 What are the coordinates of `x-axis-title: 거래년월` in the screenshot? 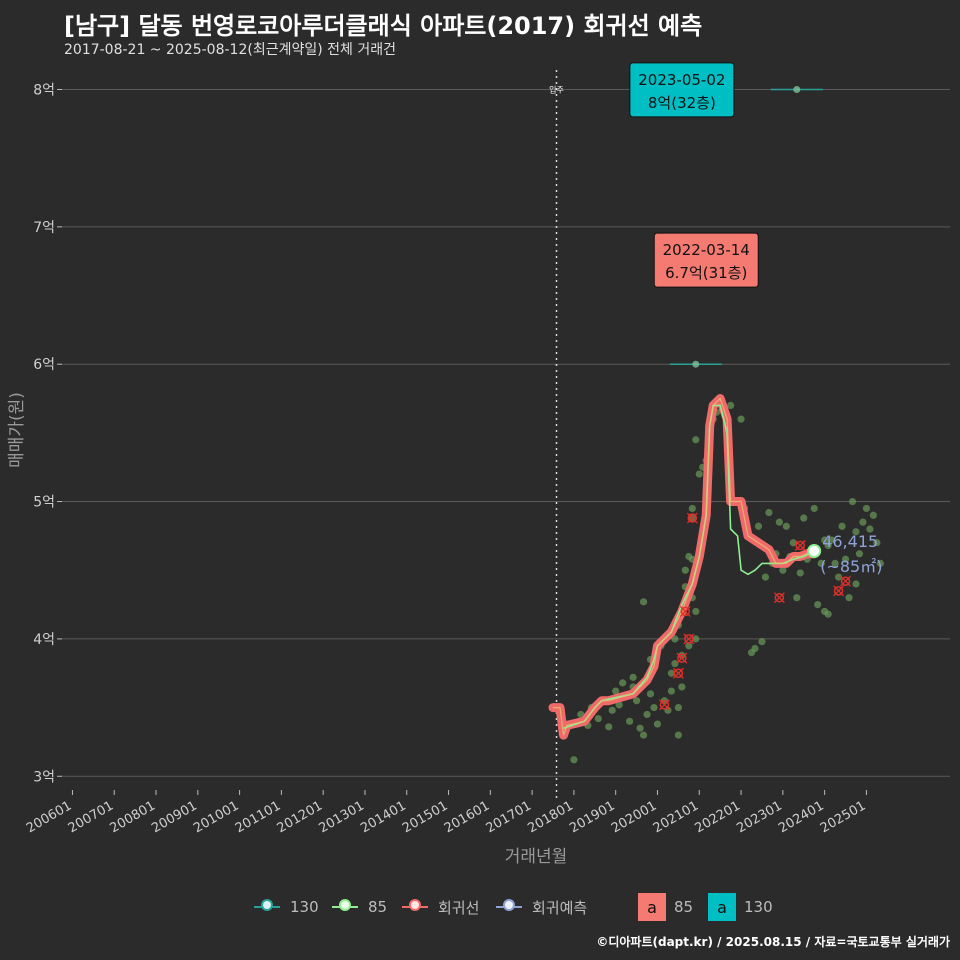 It's located at (536, 857).